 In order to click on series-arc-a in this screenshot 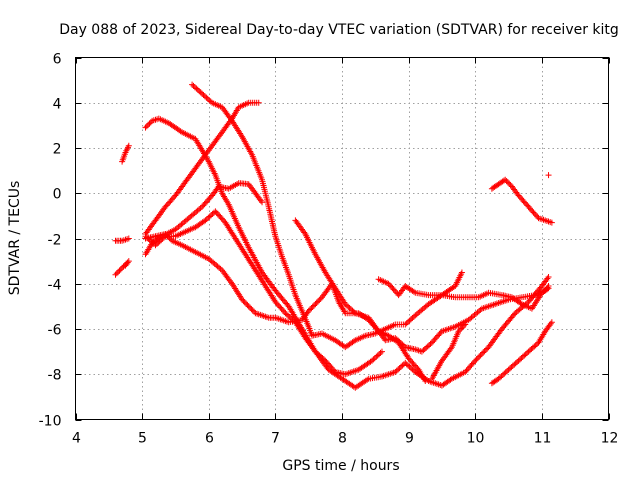, I will do `click(122, 268)`.